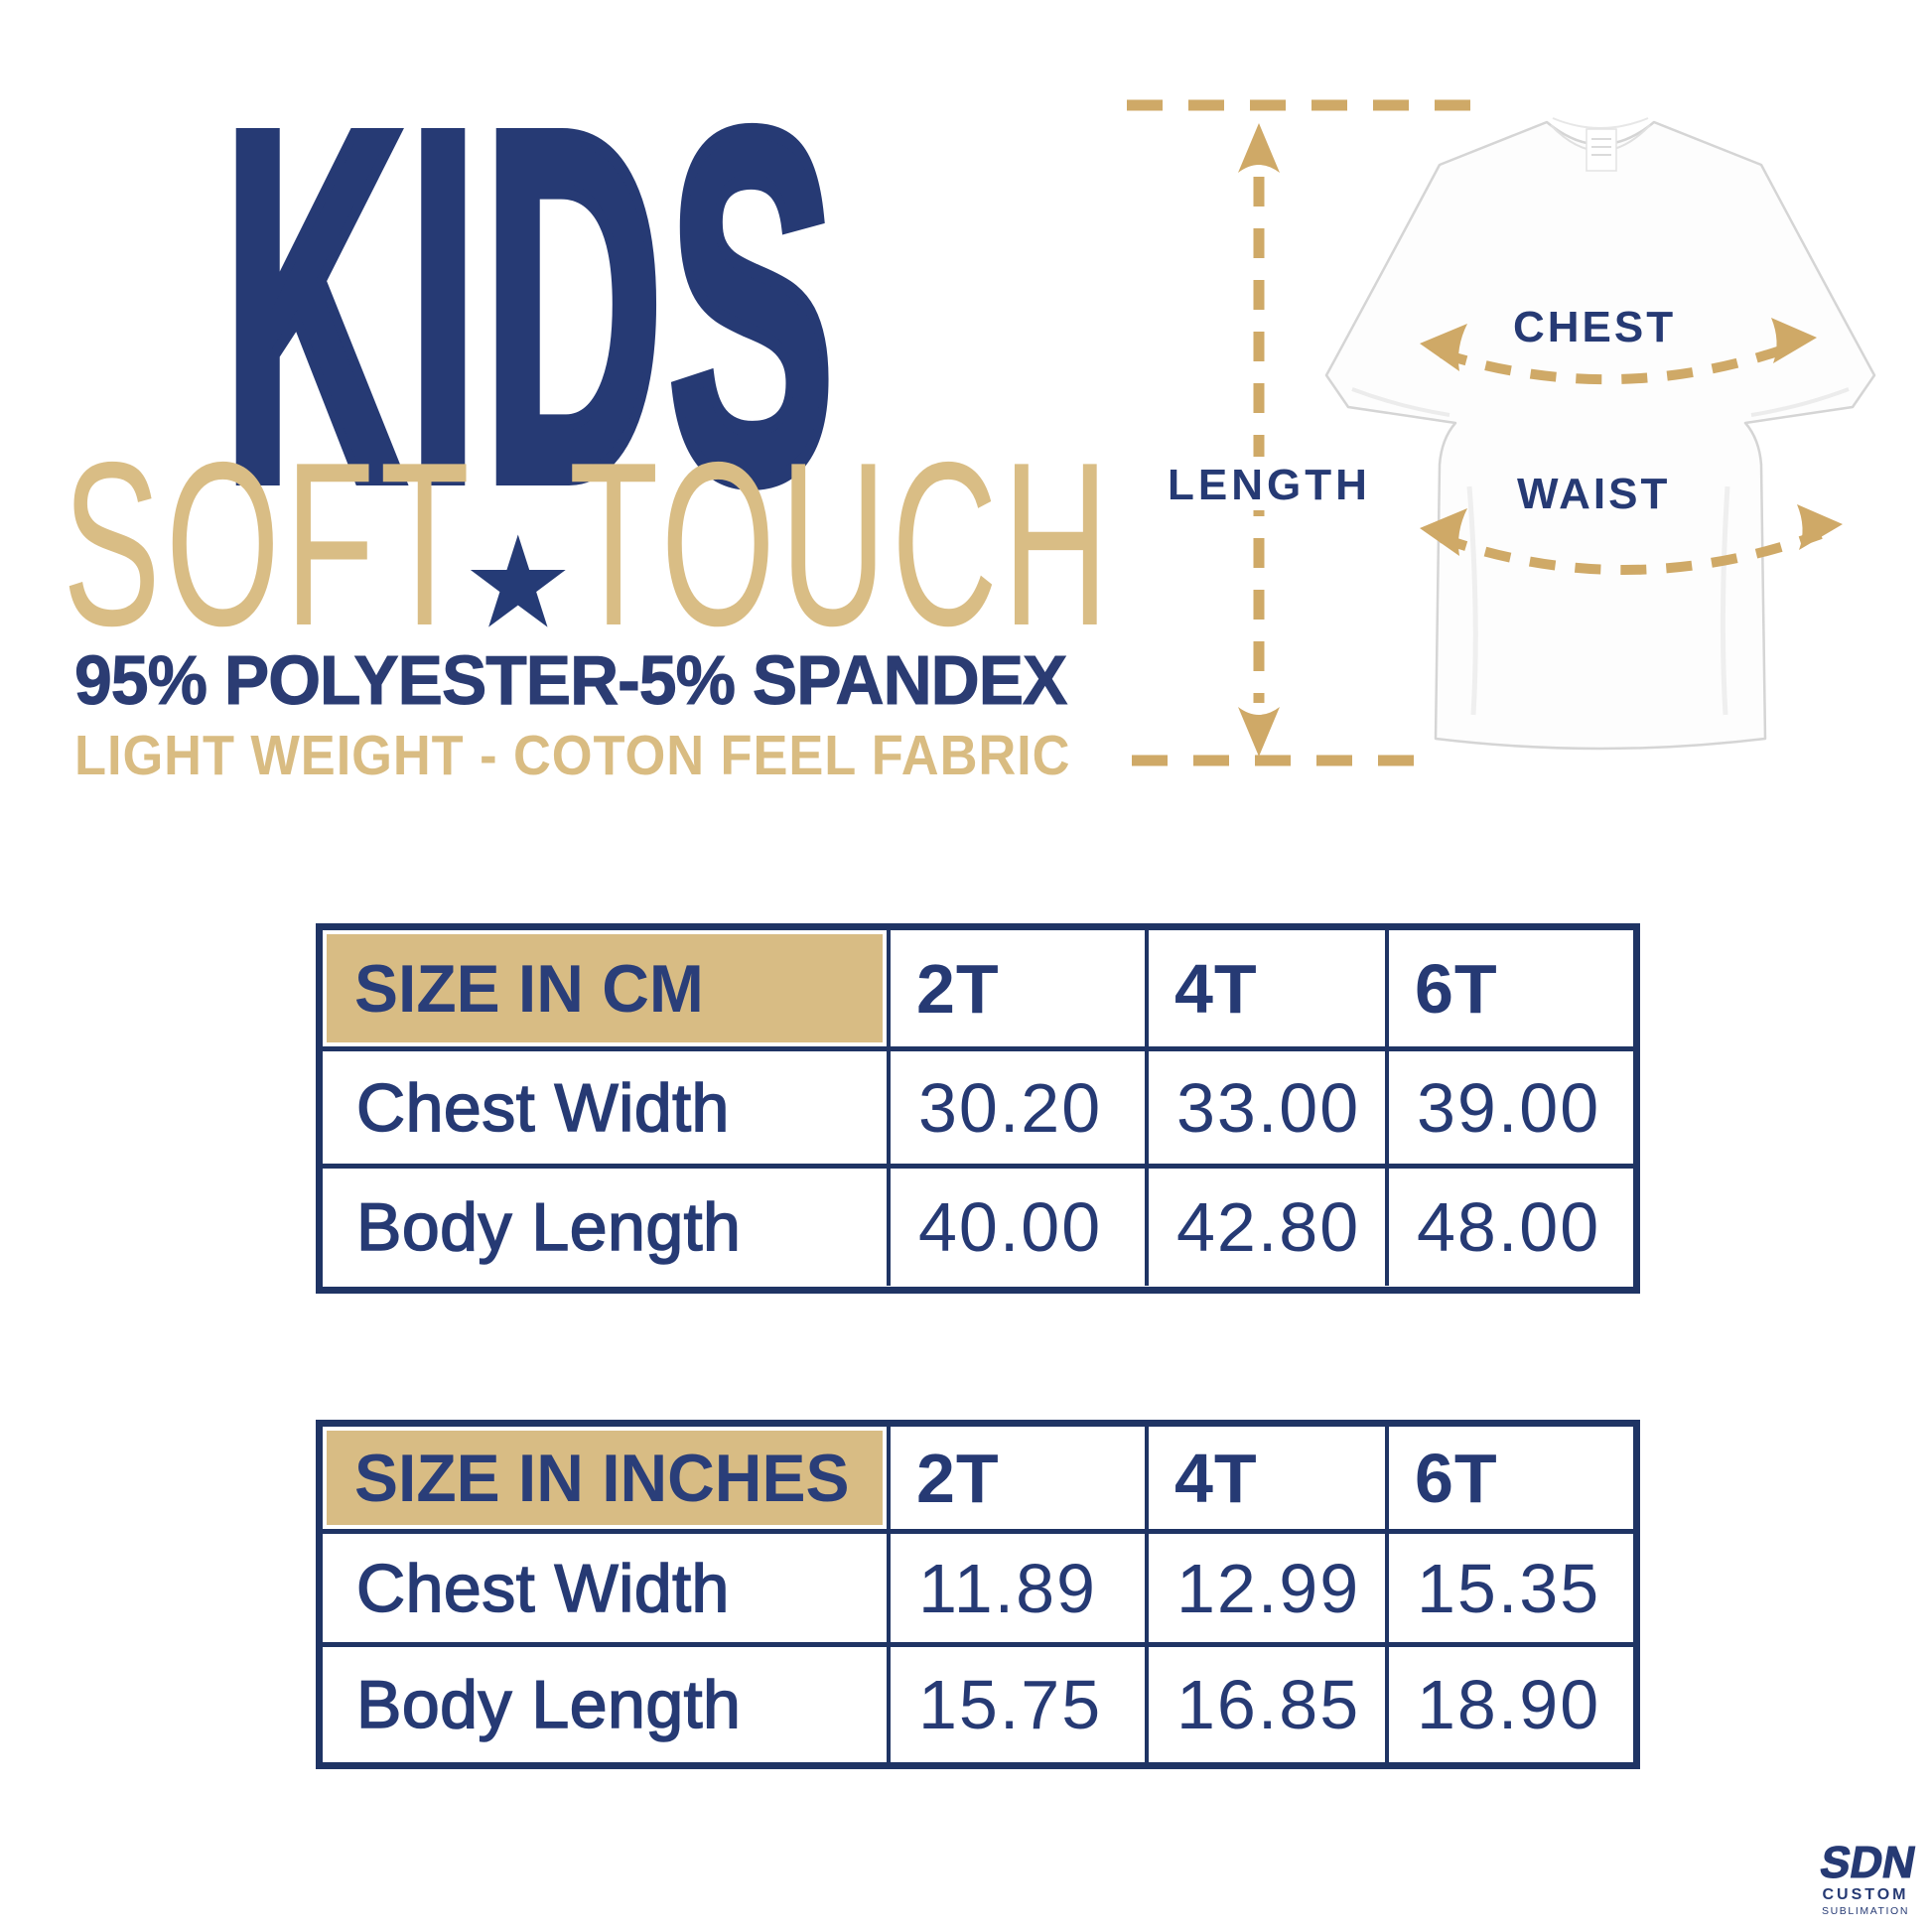 This screenshot has height=1932, width=1932. Describe the element at coordinates (1865, 1894) in the screenshot. I see `logo-line-custom: CUSTOM` at that location.